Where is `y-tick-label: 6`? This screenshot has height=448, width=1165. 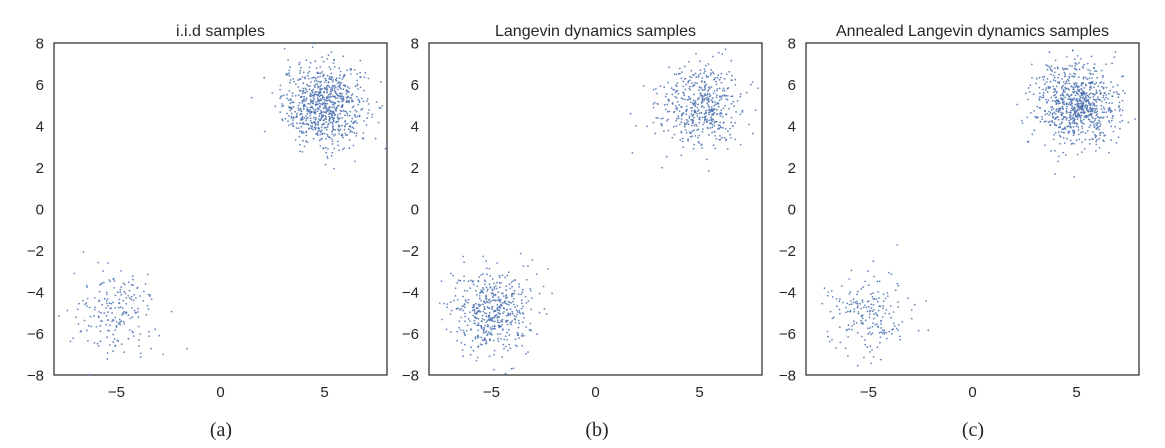
y-tick-label: 6 is located at coordinates (792, 85).